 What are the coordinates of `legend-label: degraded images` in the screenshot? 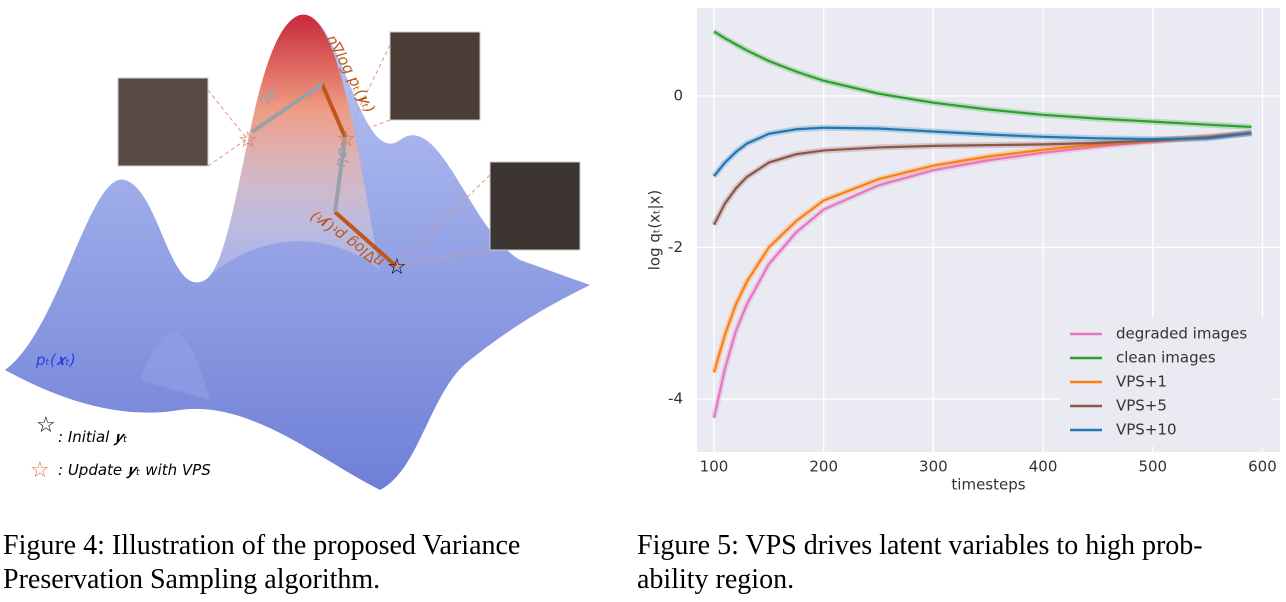 It's located at (1181, 334).